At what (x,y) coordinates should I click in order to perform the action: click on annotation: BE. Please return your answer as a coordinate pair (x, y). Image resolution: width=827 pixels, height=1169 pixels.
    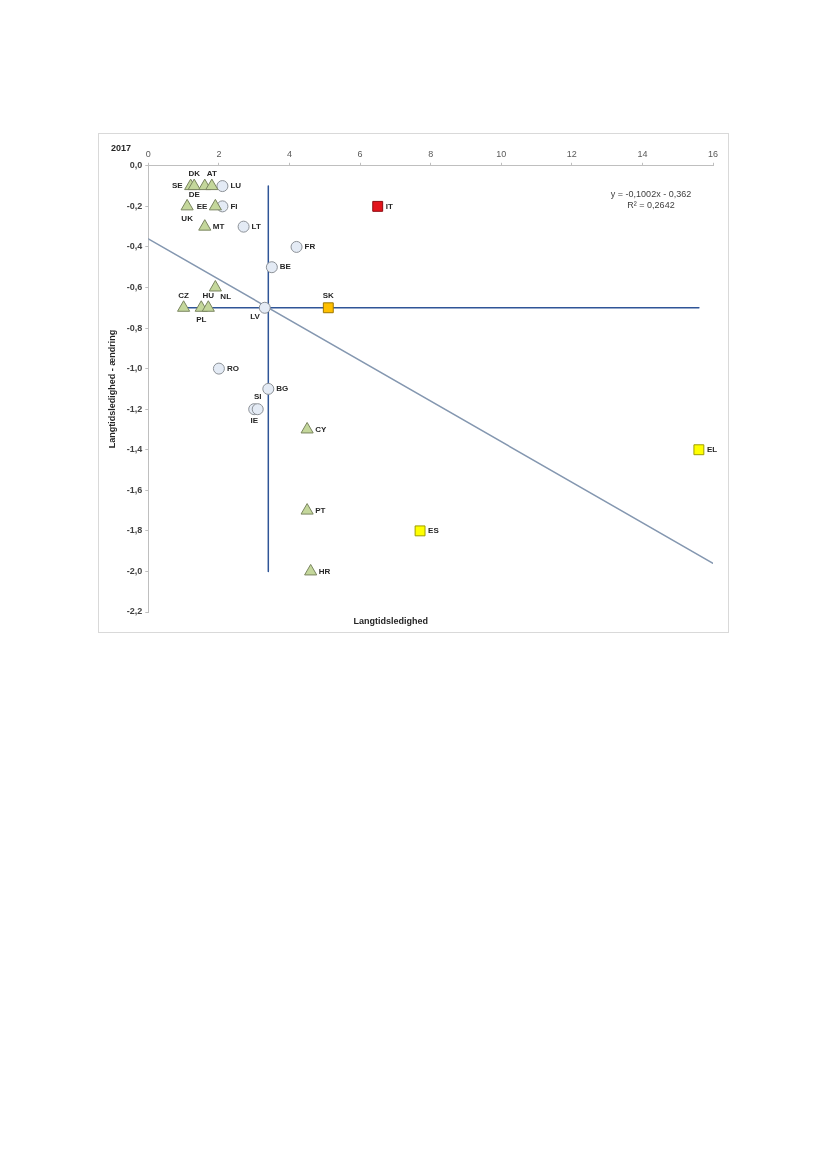
    Looking at the image, I should click on (285, 267).